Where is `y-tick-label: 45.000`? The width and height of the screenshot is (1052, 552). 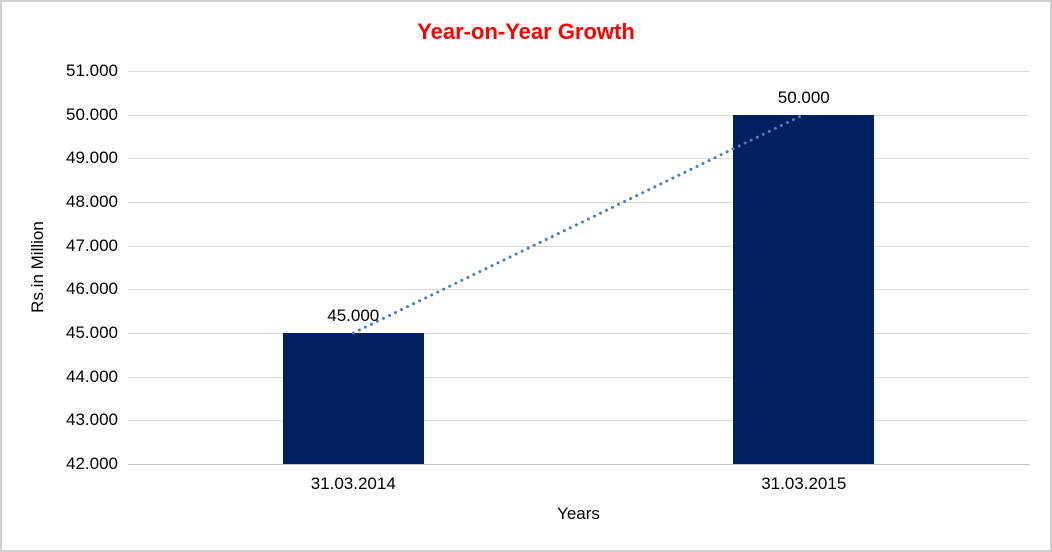 y-tick-label: 45.000 is located at coordinates (92, 332).